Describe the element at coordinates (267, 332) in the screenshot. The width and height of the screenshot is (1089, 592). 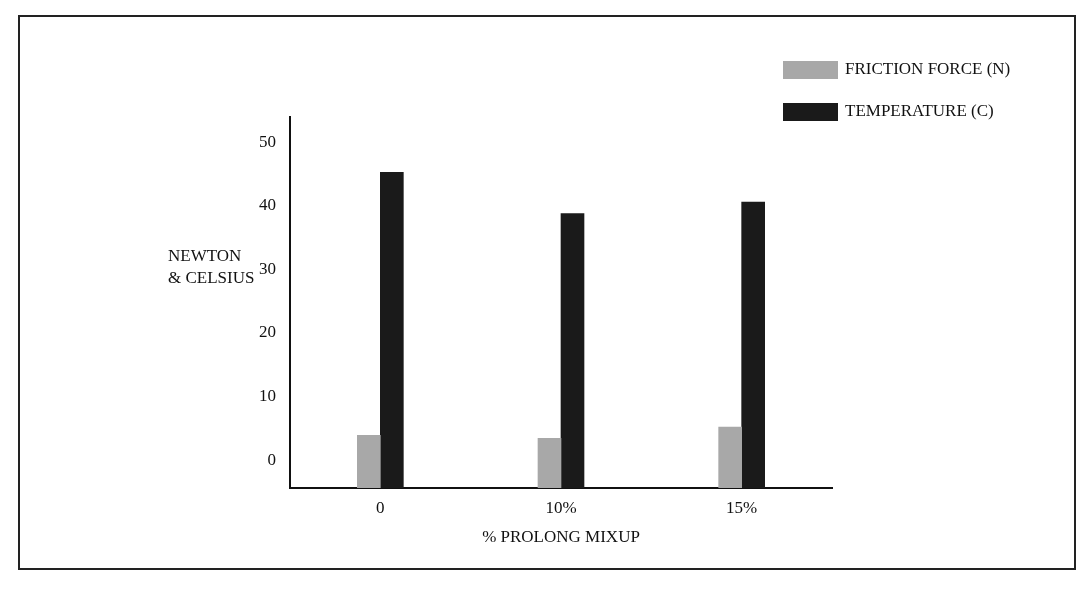
I see `y-tick-label: 20` at that location.